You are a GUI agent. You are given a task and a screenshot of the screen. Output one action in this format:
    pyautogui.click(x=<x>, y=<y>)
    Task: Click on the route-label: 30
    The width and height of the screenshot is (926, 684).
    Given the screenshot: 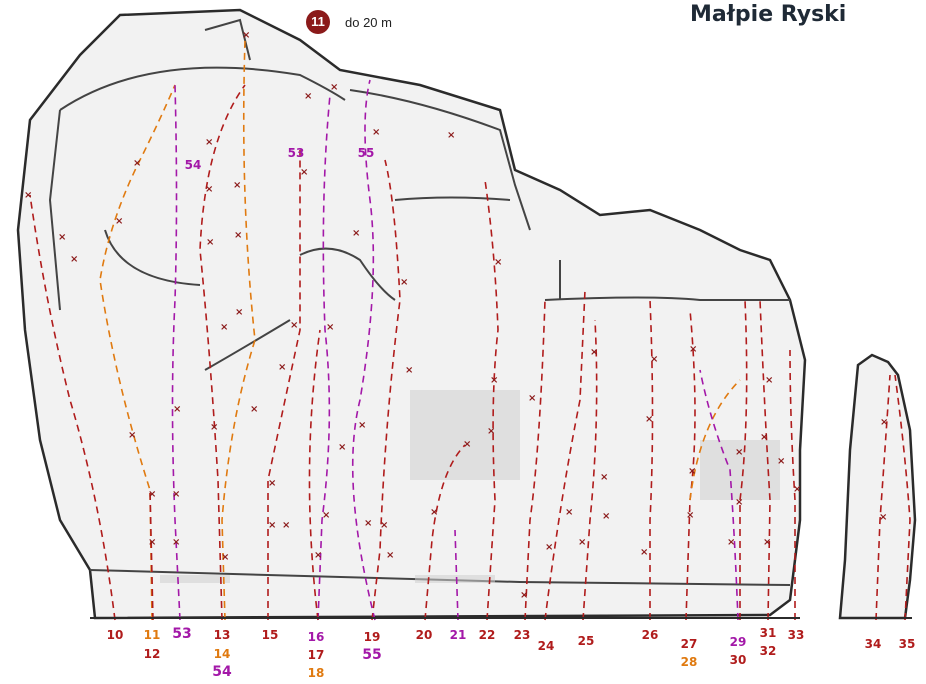 What is the action you would take?
    pyautogui.click(x=738, y=660)
    